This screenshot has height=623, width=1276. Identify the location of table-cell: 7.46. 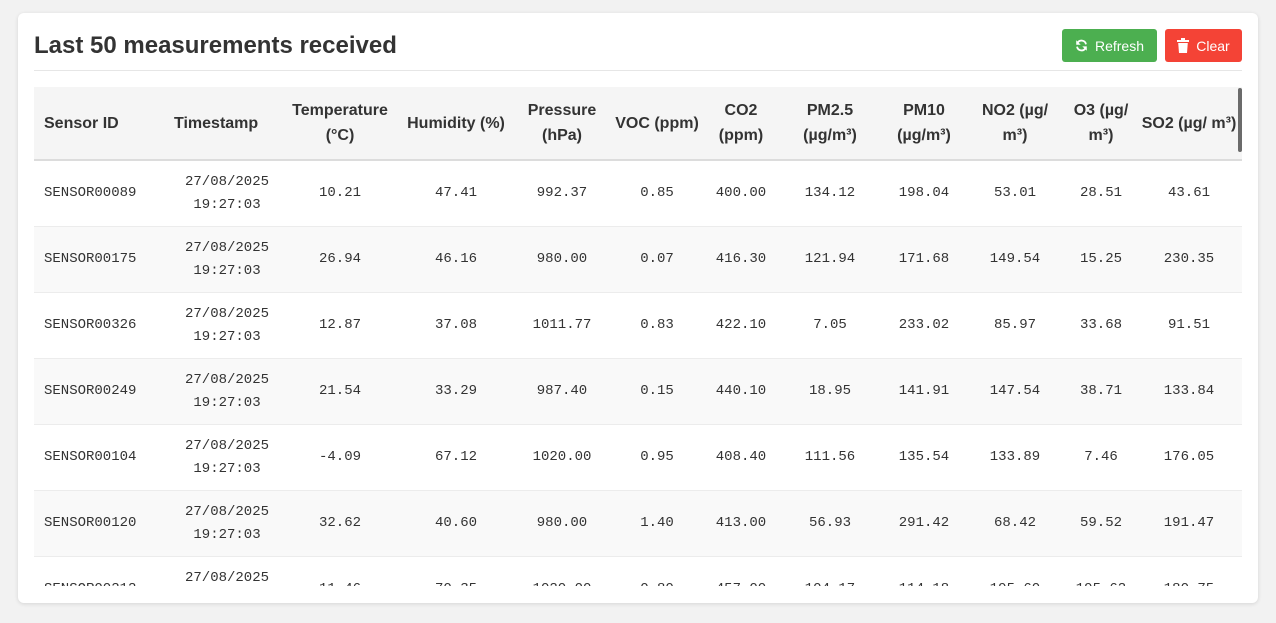
(1101, 457).